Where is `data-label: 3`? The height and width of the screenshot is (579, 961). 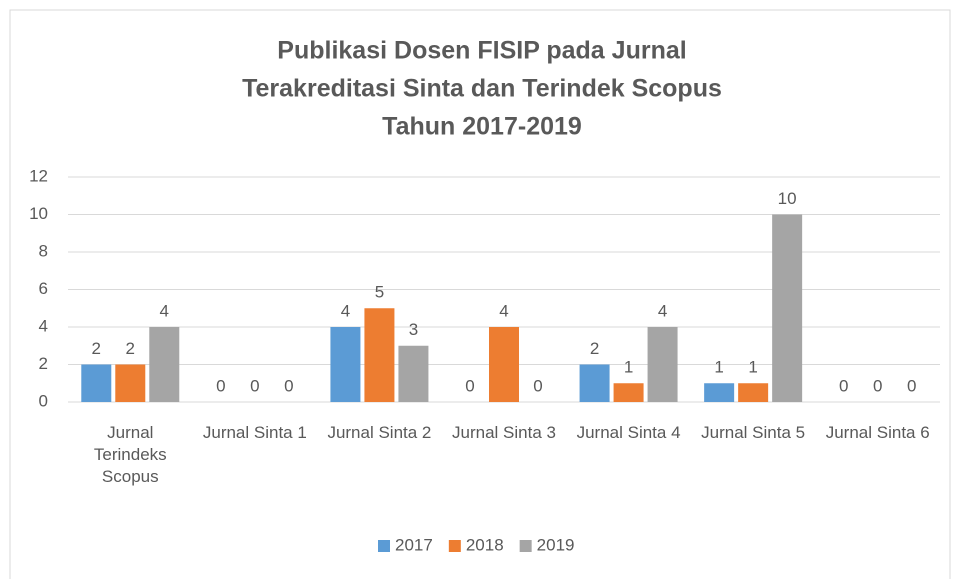
data-label: 3 is located at coordinates (413, 329).